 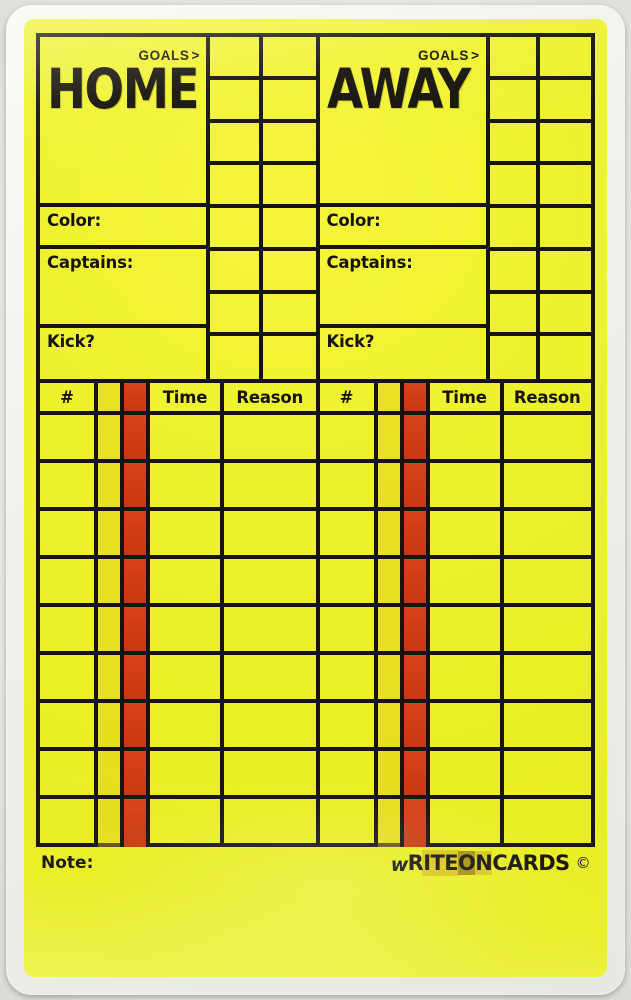 What do you see at coordinates (402, 228) in the screenshot?
I see `field-color-away: Color:` at bounding box center [402, 228].